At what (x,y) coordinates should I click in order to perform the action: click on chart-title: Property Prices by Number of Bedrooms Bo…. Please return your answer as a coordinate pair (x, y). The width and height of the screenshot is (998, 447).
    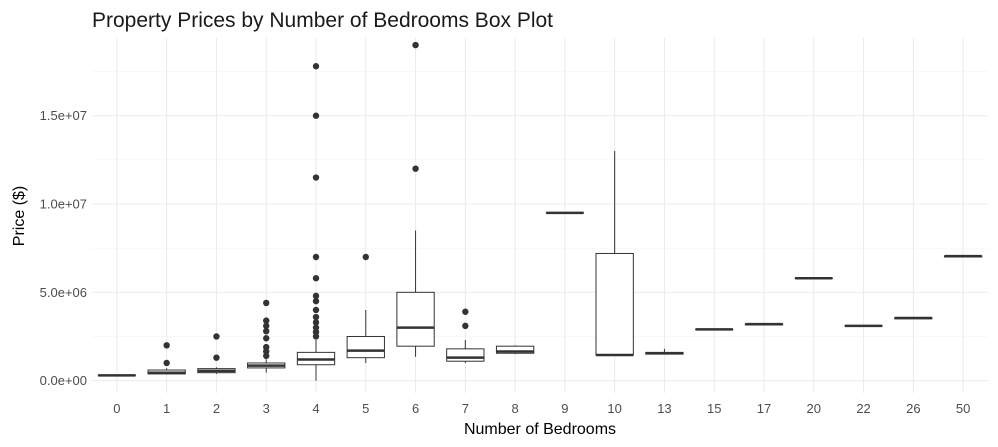
    Looking at the image, I should click on (322, 20).